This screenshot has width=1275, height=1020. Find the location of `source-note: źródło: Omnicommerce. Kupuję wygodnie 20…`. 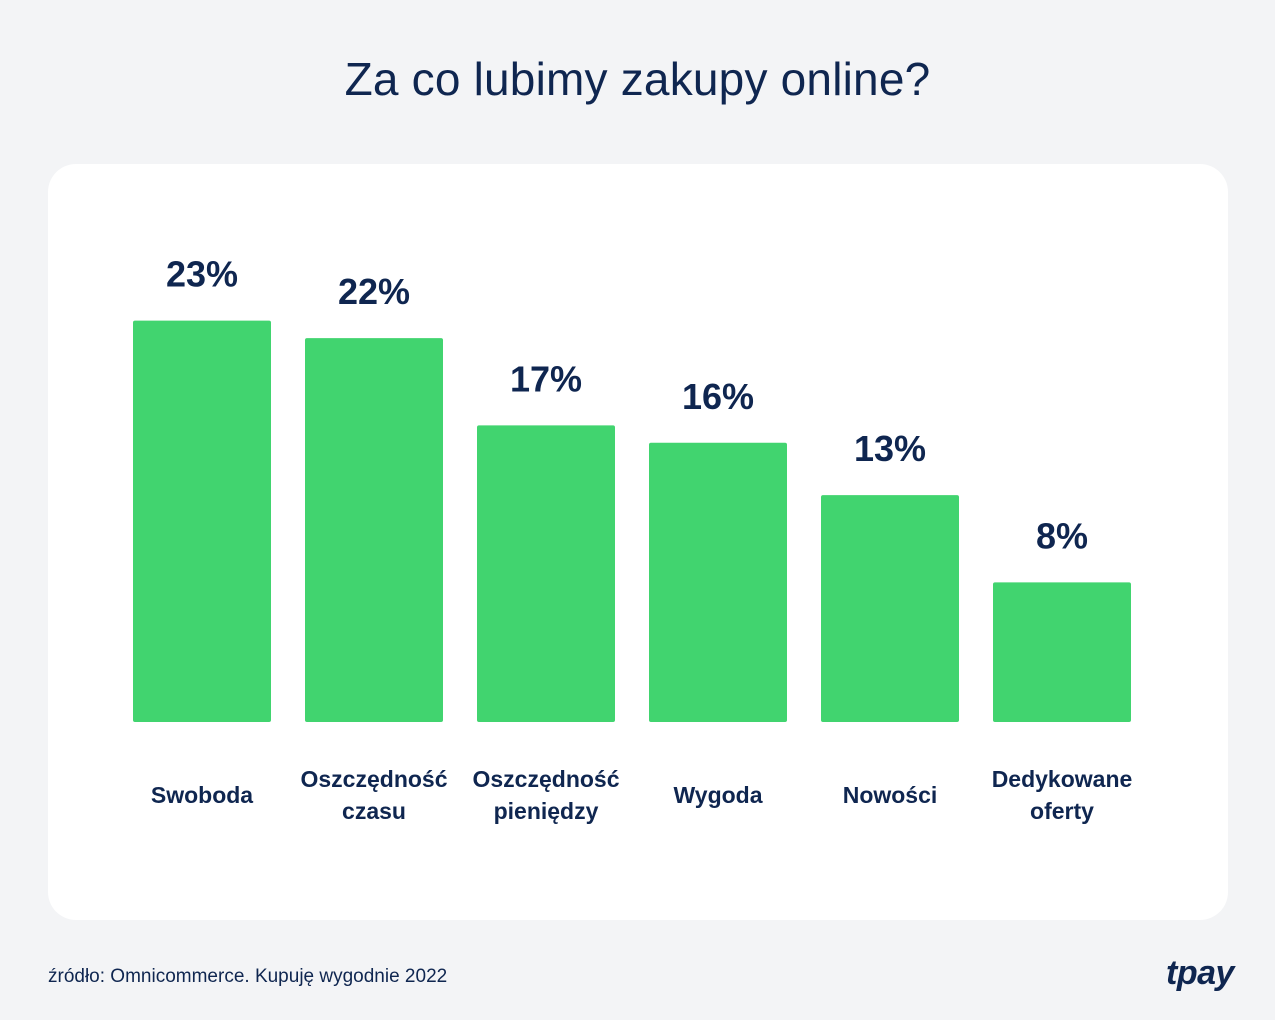

source-note: źródło: Omnicommerce. Kupuję wygodnie 20… is located at coordinates (248, 976).